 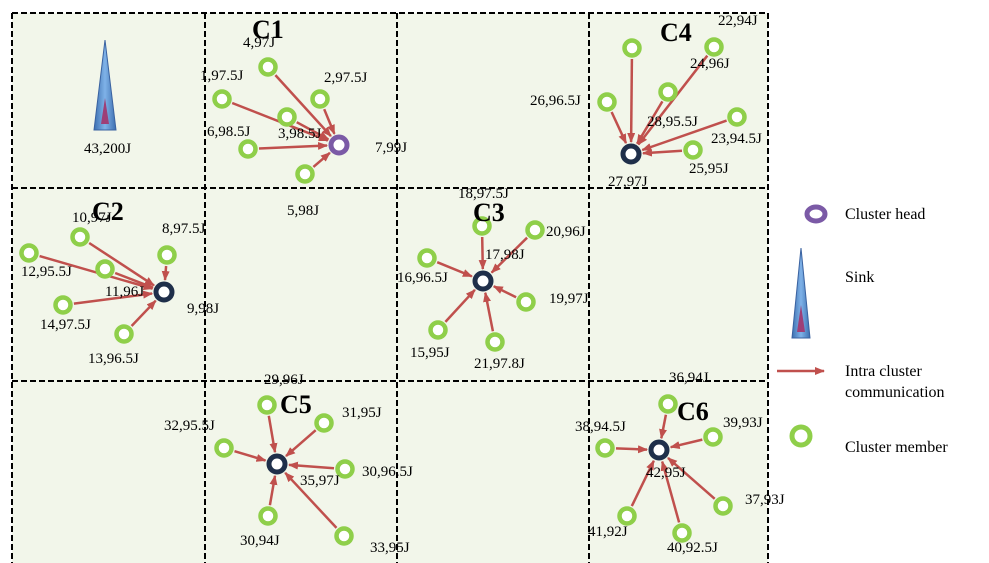 What do you see at coordinates (555, 101) in the screenshot?
I see `member-energy-label: 26,96.5J` at bounding box center [555, 101].